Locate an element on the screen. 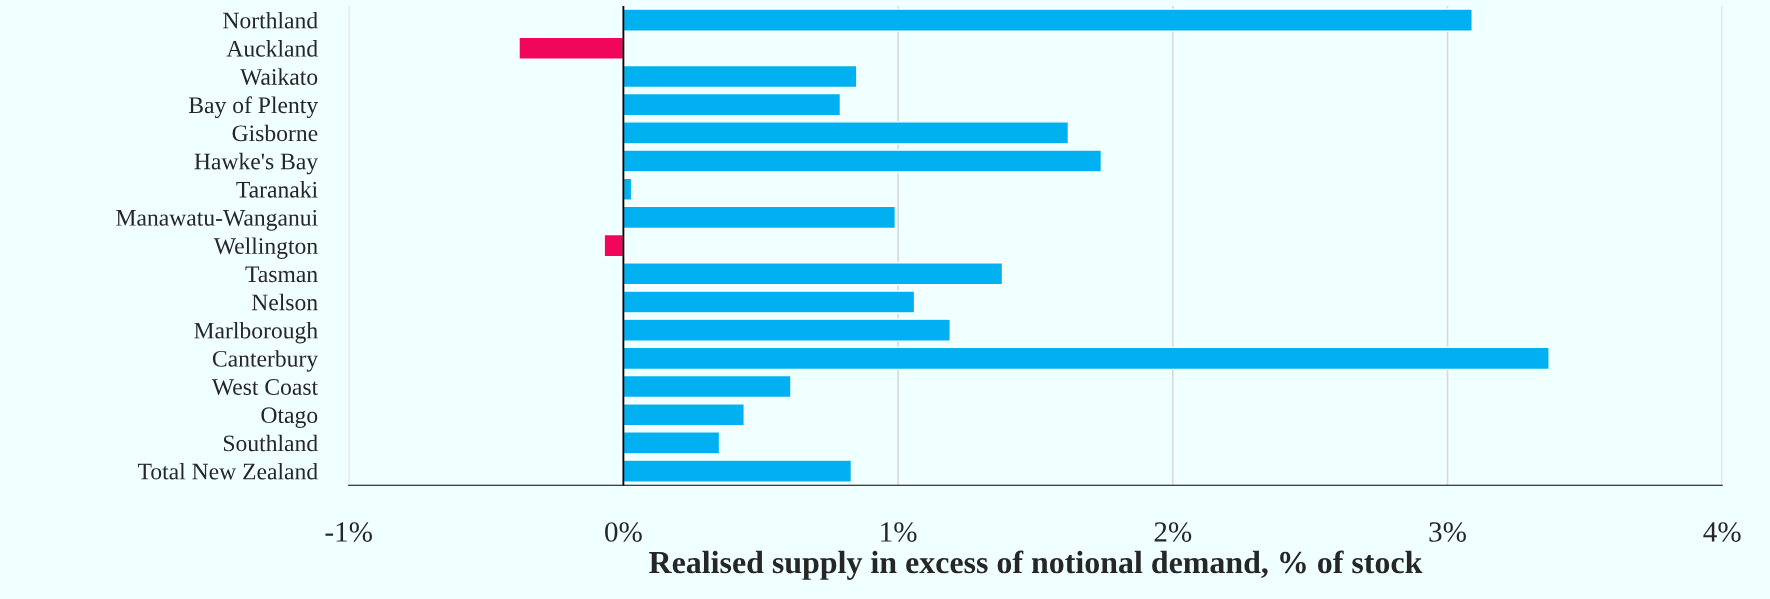 The height and width of the screenshot is (599, 1770). y-tick-label: Northland is located at coordinates (270, 20).